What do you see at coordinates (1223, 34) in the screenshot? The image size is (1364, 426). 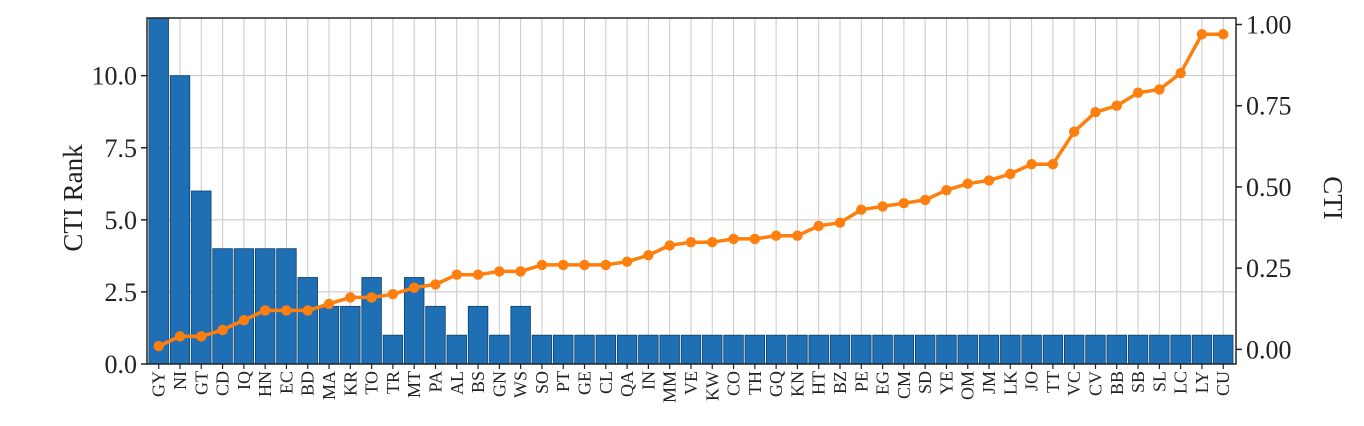 I see `cti-point-CU` at bounding box center [1223, 34].